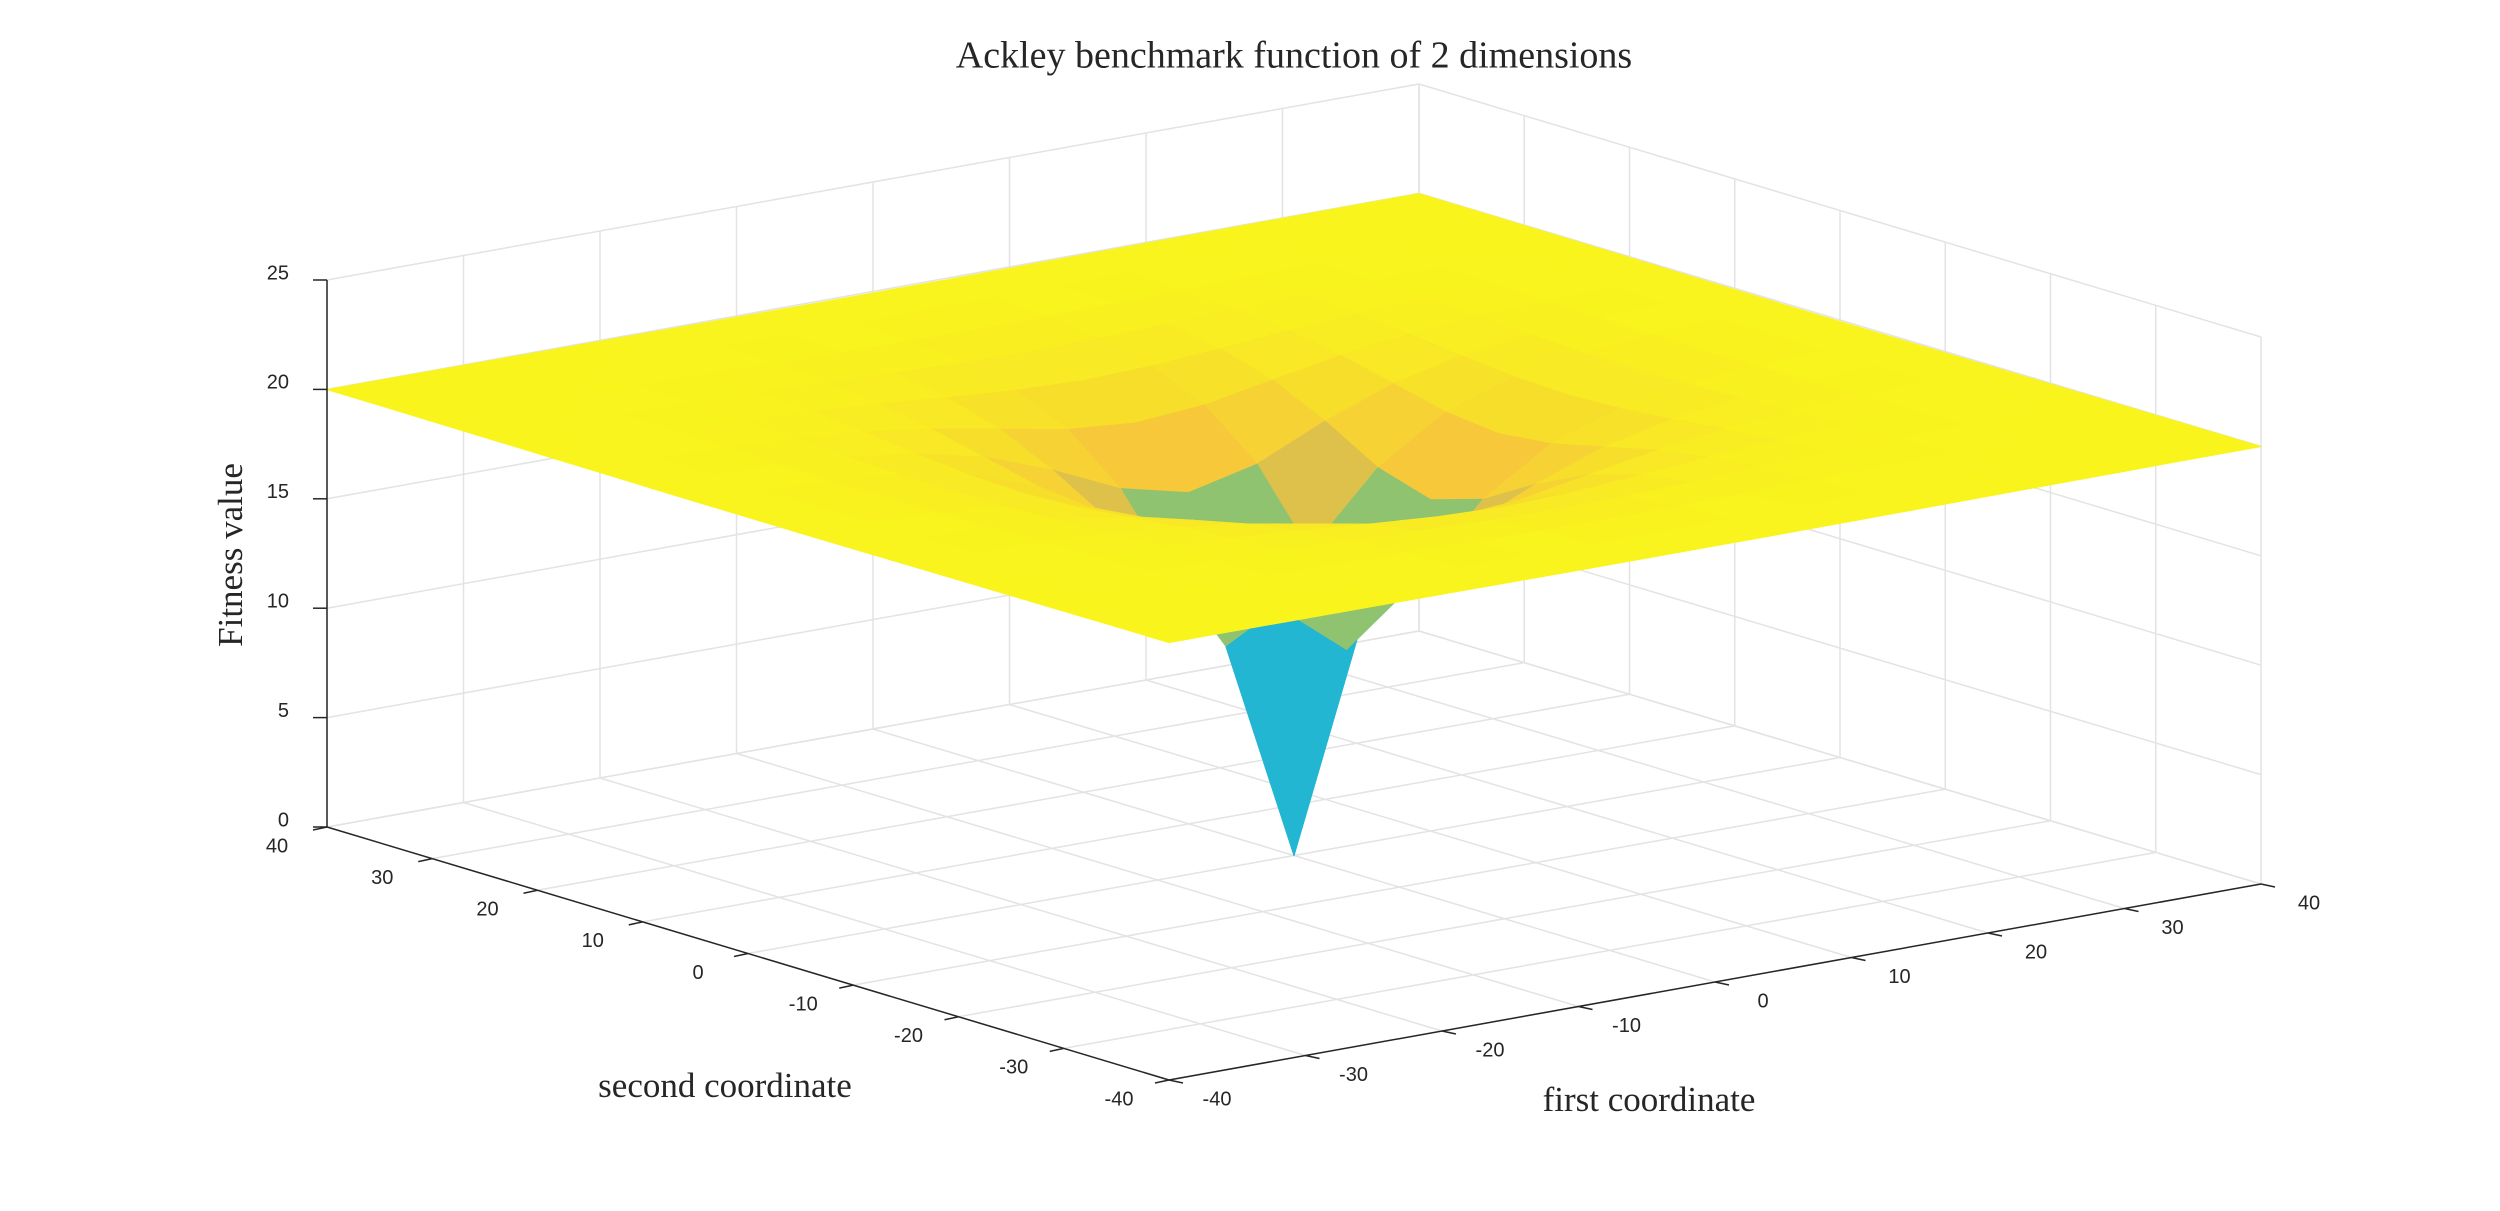 The width and height of the screenshot is (2500, 1211). I want to click on z-tick-label: 10, so click(278, 601).